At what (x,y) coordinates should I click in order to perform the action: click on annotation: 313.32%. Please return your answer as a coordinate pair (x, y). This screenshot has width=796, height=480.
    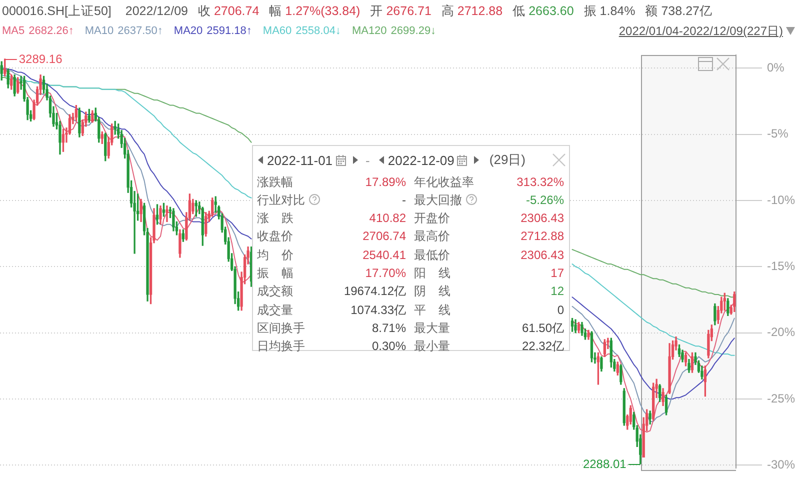
    Looking at the image, I should click on (540, 182).